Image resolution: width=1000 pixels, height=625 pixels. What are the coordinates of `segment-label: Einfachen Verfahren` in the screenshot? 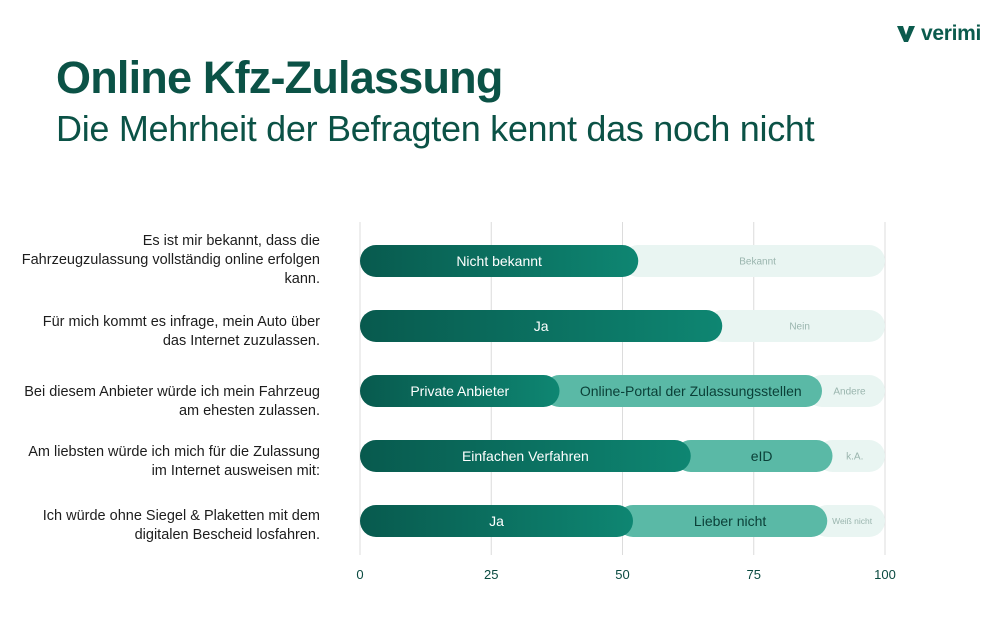 It's located at (525, 456).